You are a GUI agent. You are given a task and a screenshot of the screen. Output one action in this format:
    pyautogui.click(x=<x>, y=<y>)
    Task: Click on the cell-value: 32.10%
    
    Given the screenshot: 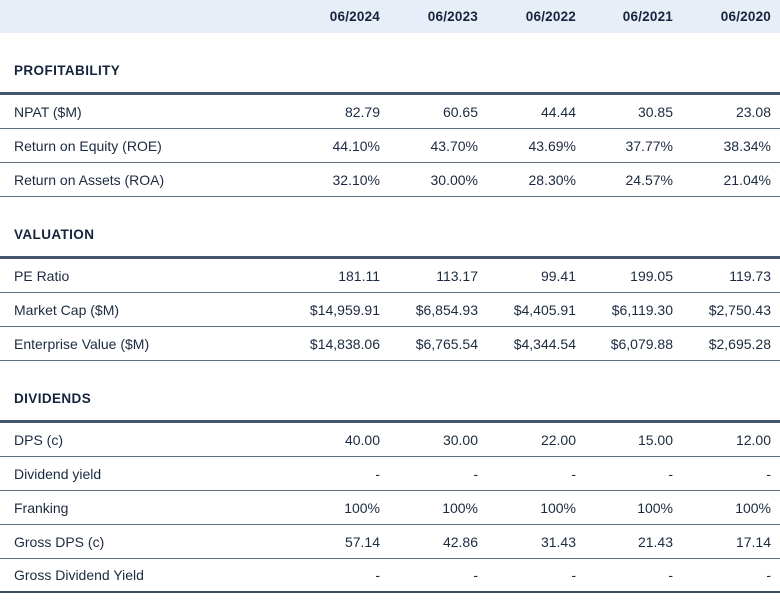 What is the action you would take?
    pyautogui.click(x=356, y=179)
    